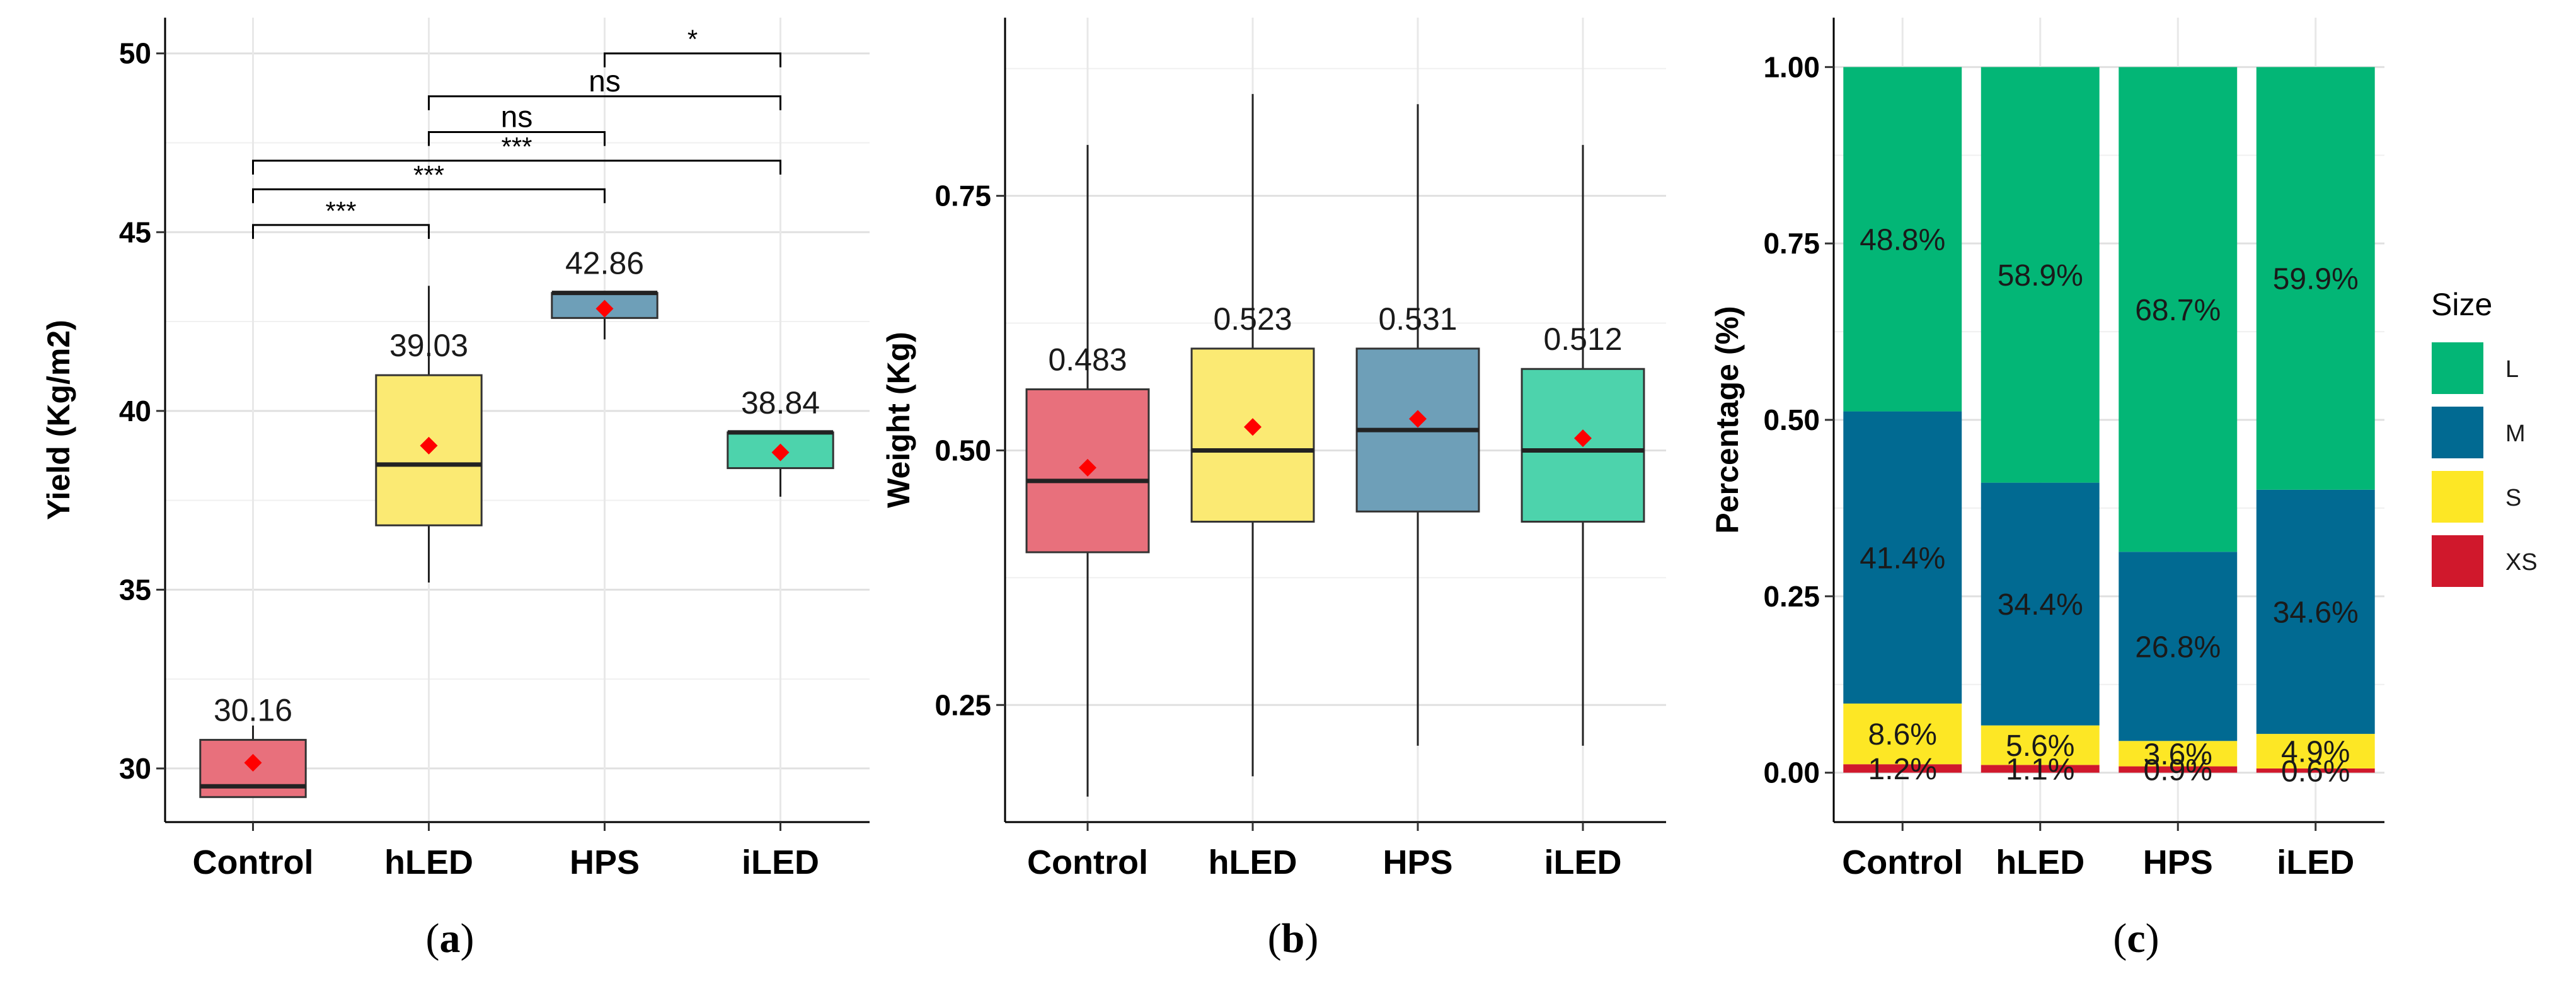 The image size is (2576, 986). Describe the element at coordinates (2521, 562) in the screenshot. I see `legend-label-XS: XS` at that location.